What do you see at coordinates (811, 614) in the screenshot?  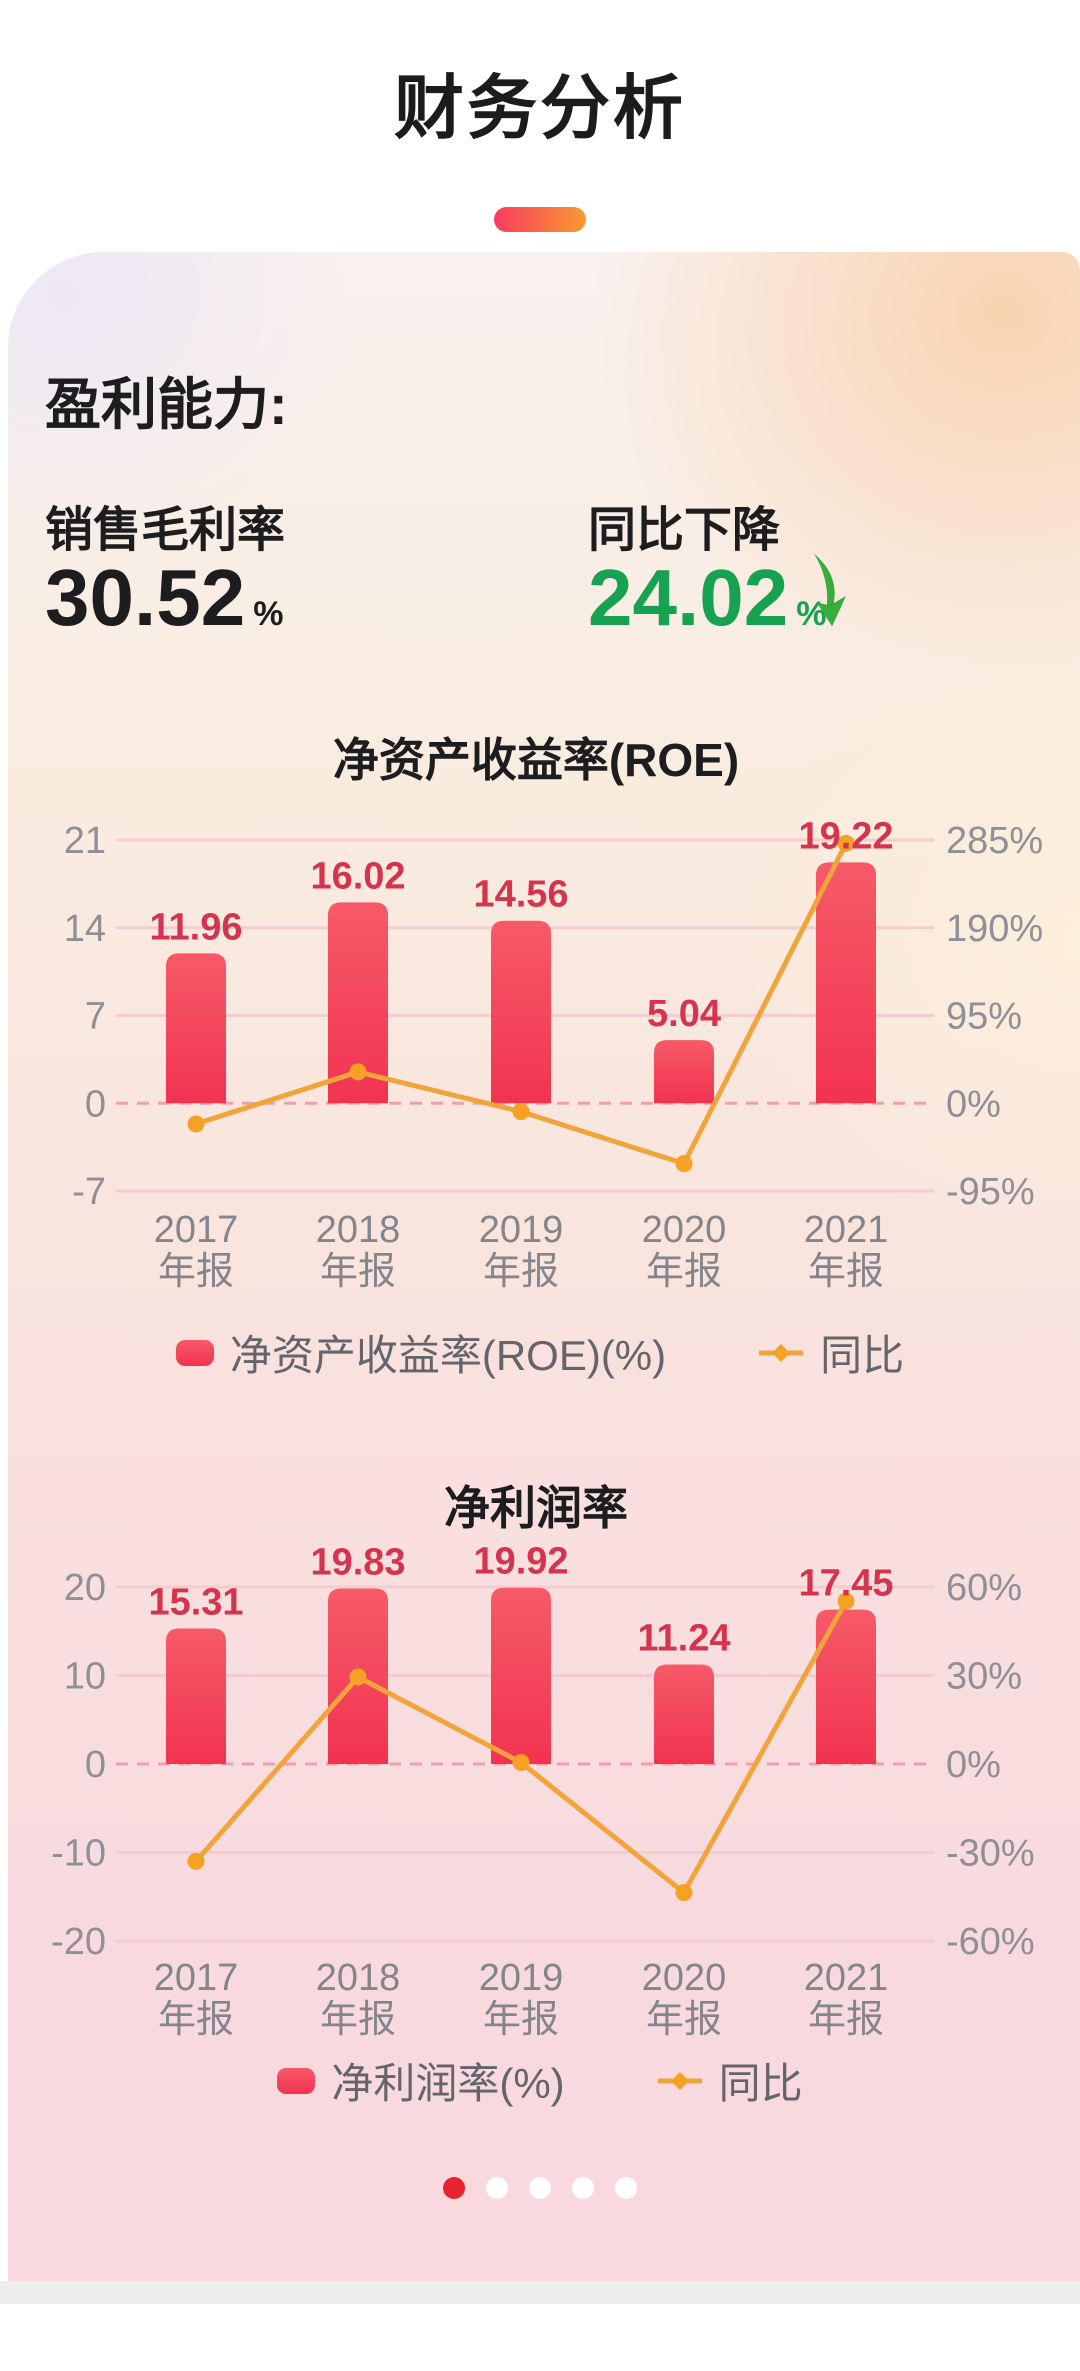 I see `yoy-unit: %` at bounding box center [811, 614].